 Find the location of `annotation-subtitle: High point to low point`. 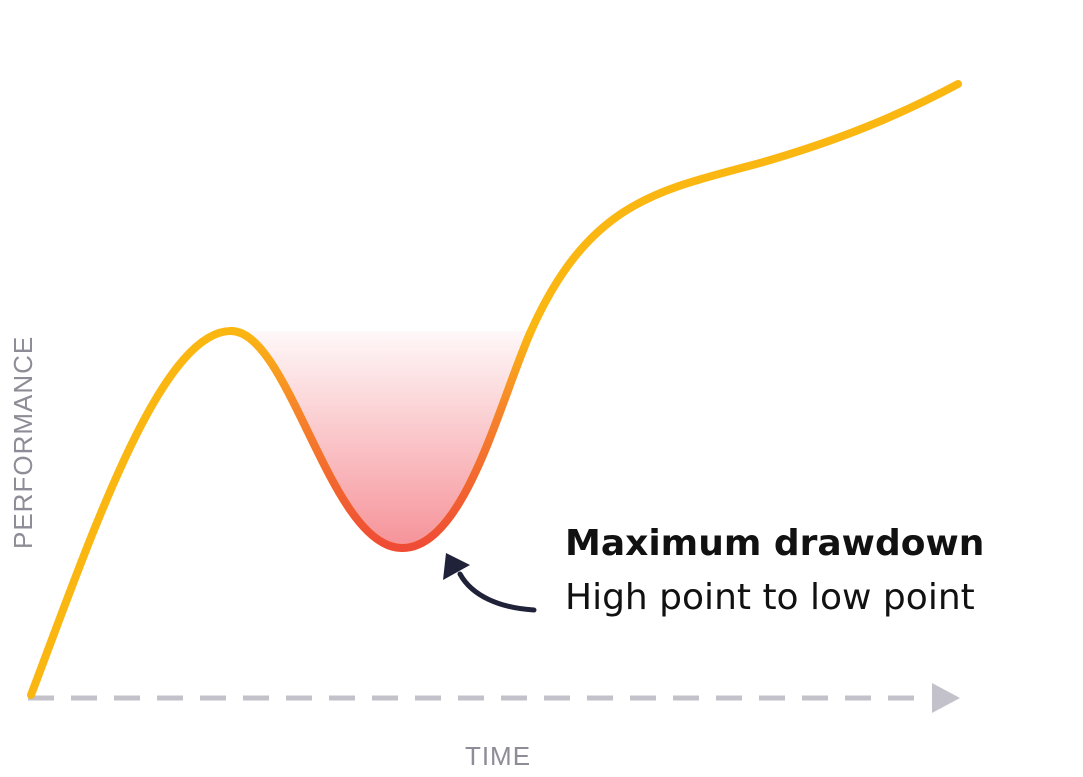

annotation-subtitle: High point to low point is located at coordinates (770, 597).